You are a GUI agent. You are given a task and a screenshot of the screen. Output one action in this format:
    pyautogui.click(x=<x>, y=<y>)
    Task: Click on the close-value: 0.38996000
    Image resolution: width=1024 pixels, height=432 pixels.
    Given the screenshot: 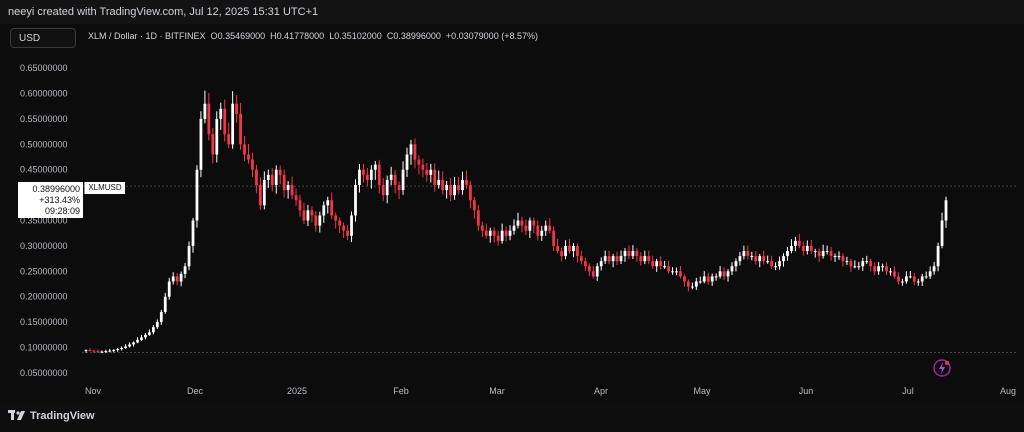 What is the action you would take?
    pyautogui.click(x=417, y=36)
    